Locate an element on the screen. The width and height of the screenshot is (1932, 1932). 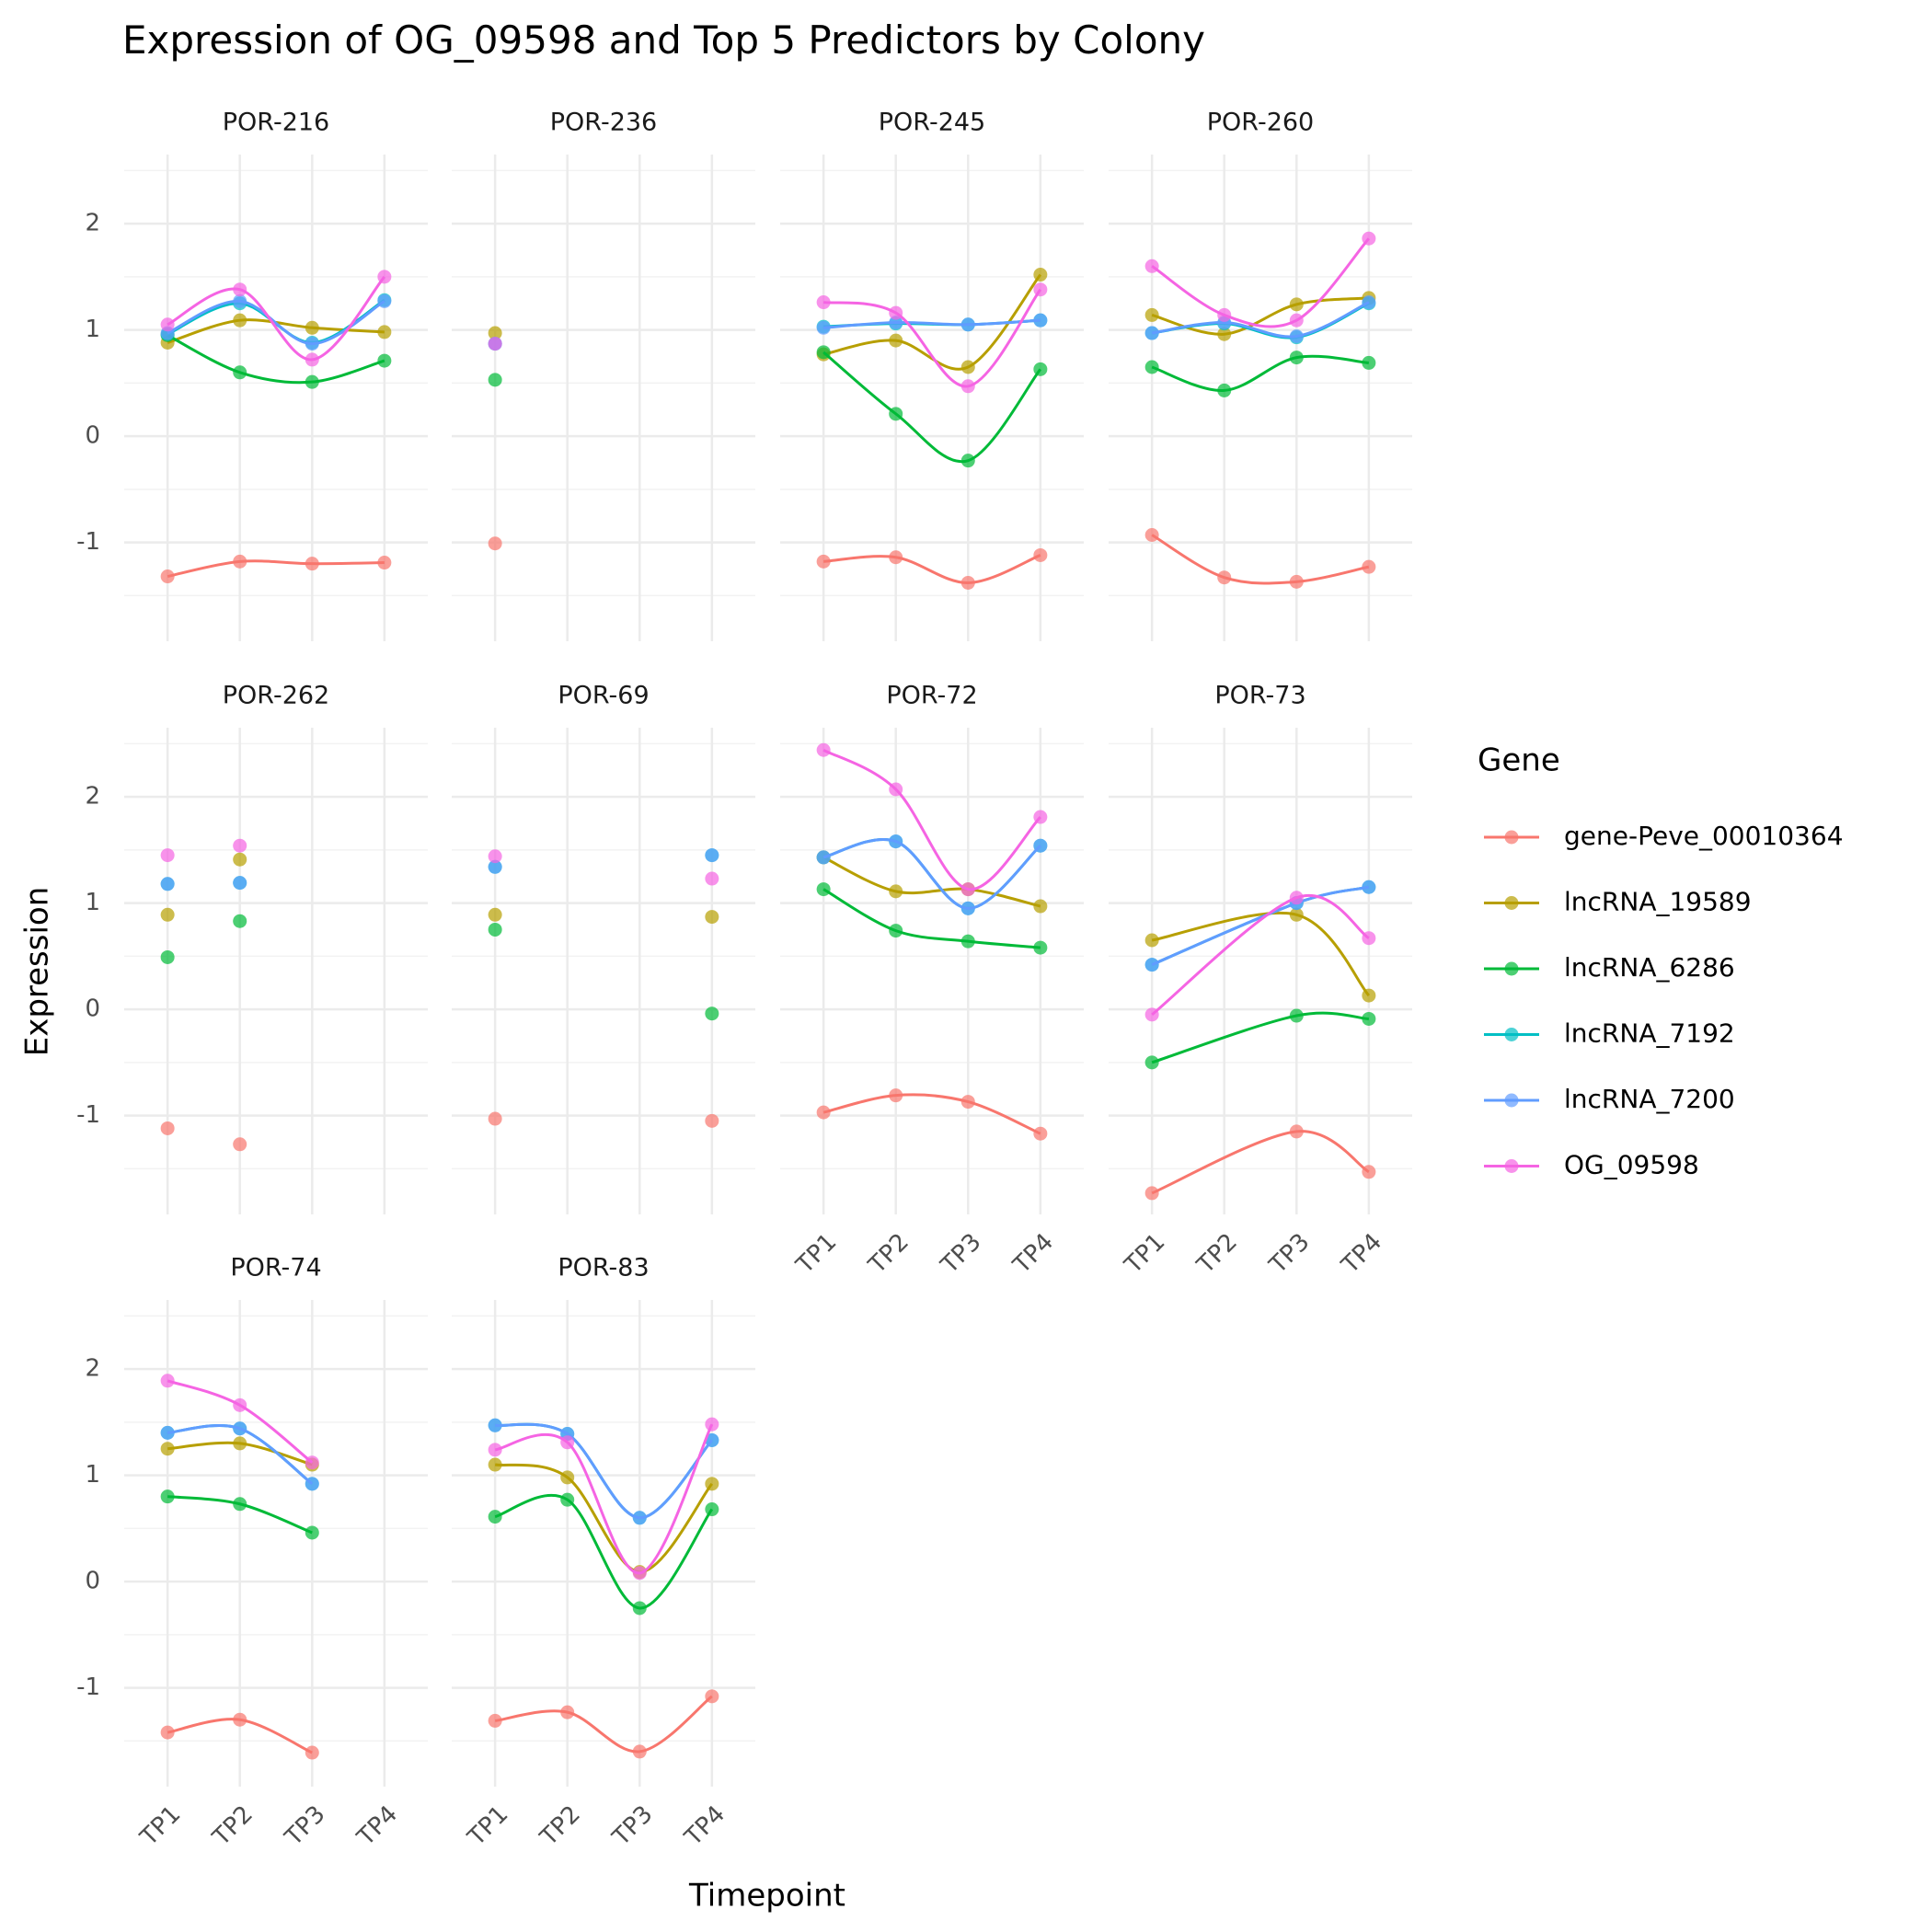
x-tick-label: TP1 is located at coordinates (487, 1826).